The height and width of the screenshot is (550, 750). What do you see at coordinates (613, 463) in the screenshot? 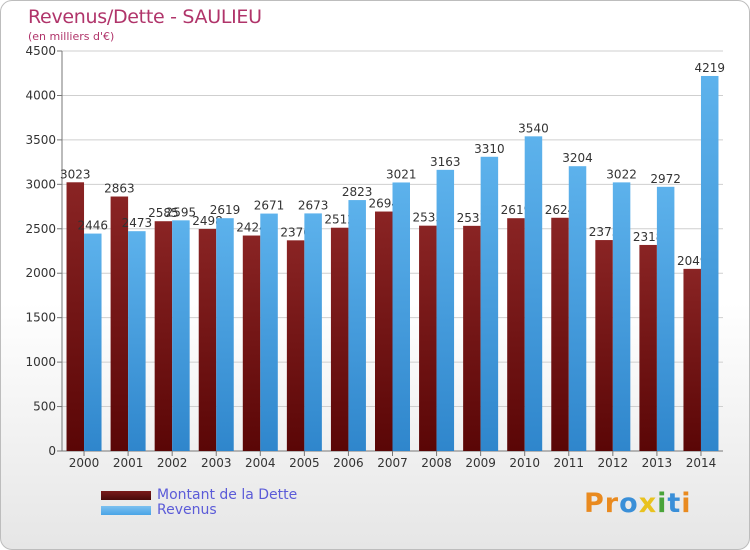
I see `x-tick-label: 2012` at bounding box center [613, 463].